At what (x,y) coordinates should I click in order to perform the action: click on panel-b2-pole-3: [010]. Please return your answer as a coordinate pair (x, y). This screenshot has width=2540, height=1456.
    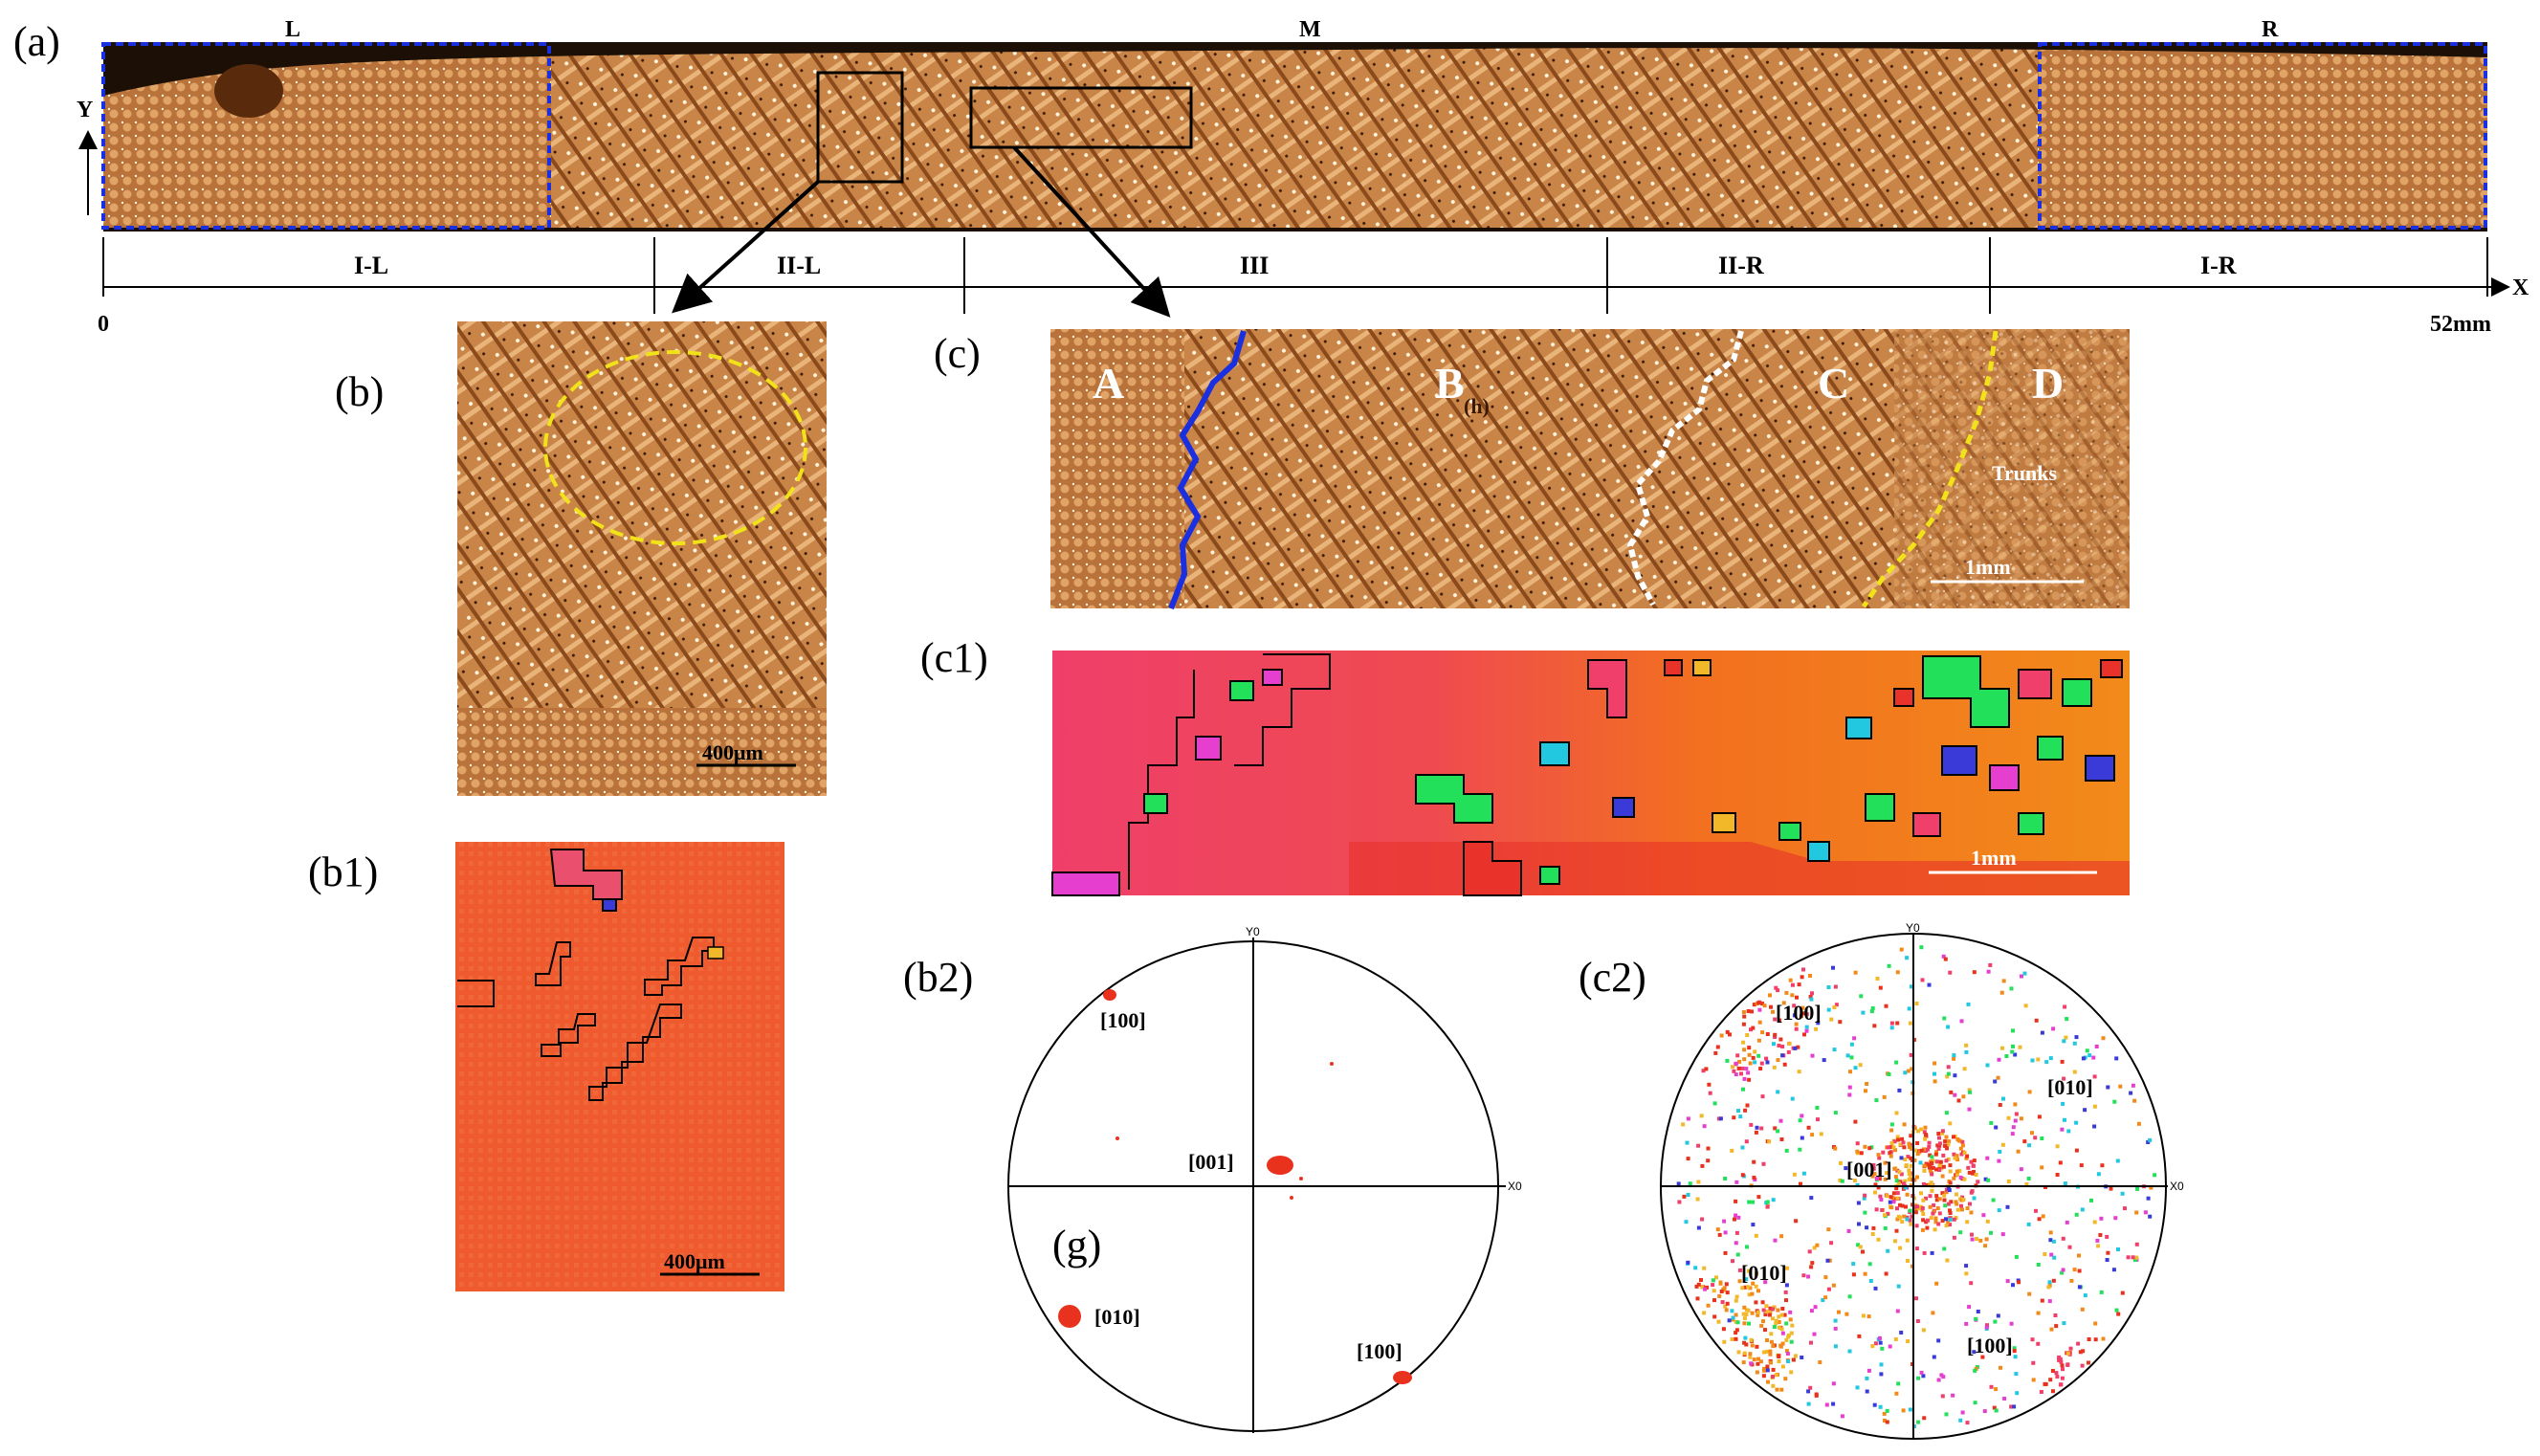
    Looking at the image, I should click on (1117, 1317).